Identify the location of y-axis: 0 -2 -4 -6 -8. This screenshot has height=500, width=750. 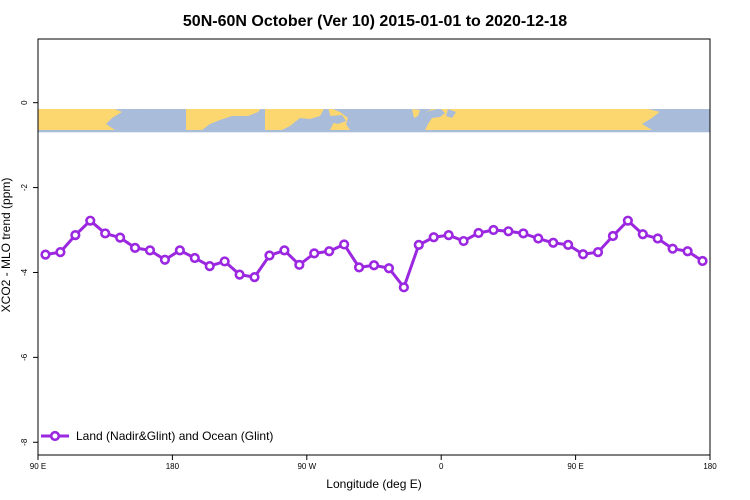
(29, 273).